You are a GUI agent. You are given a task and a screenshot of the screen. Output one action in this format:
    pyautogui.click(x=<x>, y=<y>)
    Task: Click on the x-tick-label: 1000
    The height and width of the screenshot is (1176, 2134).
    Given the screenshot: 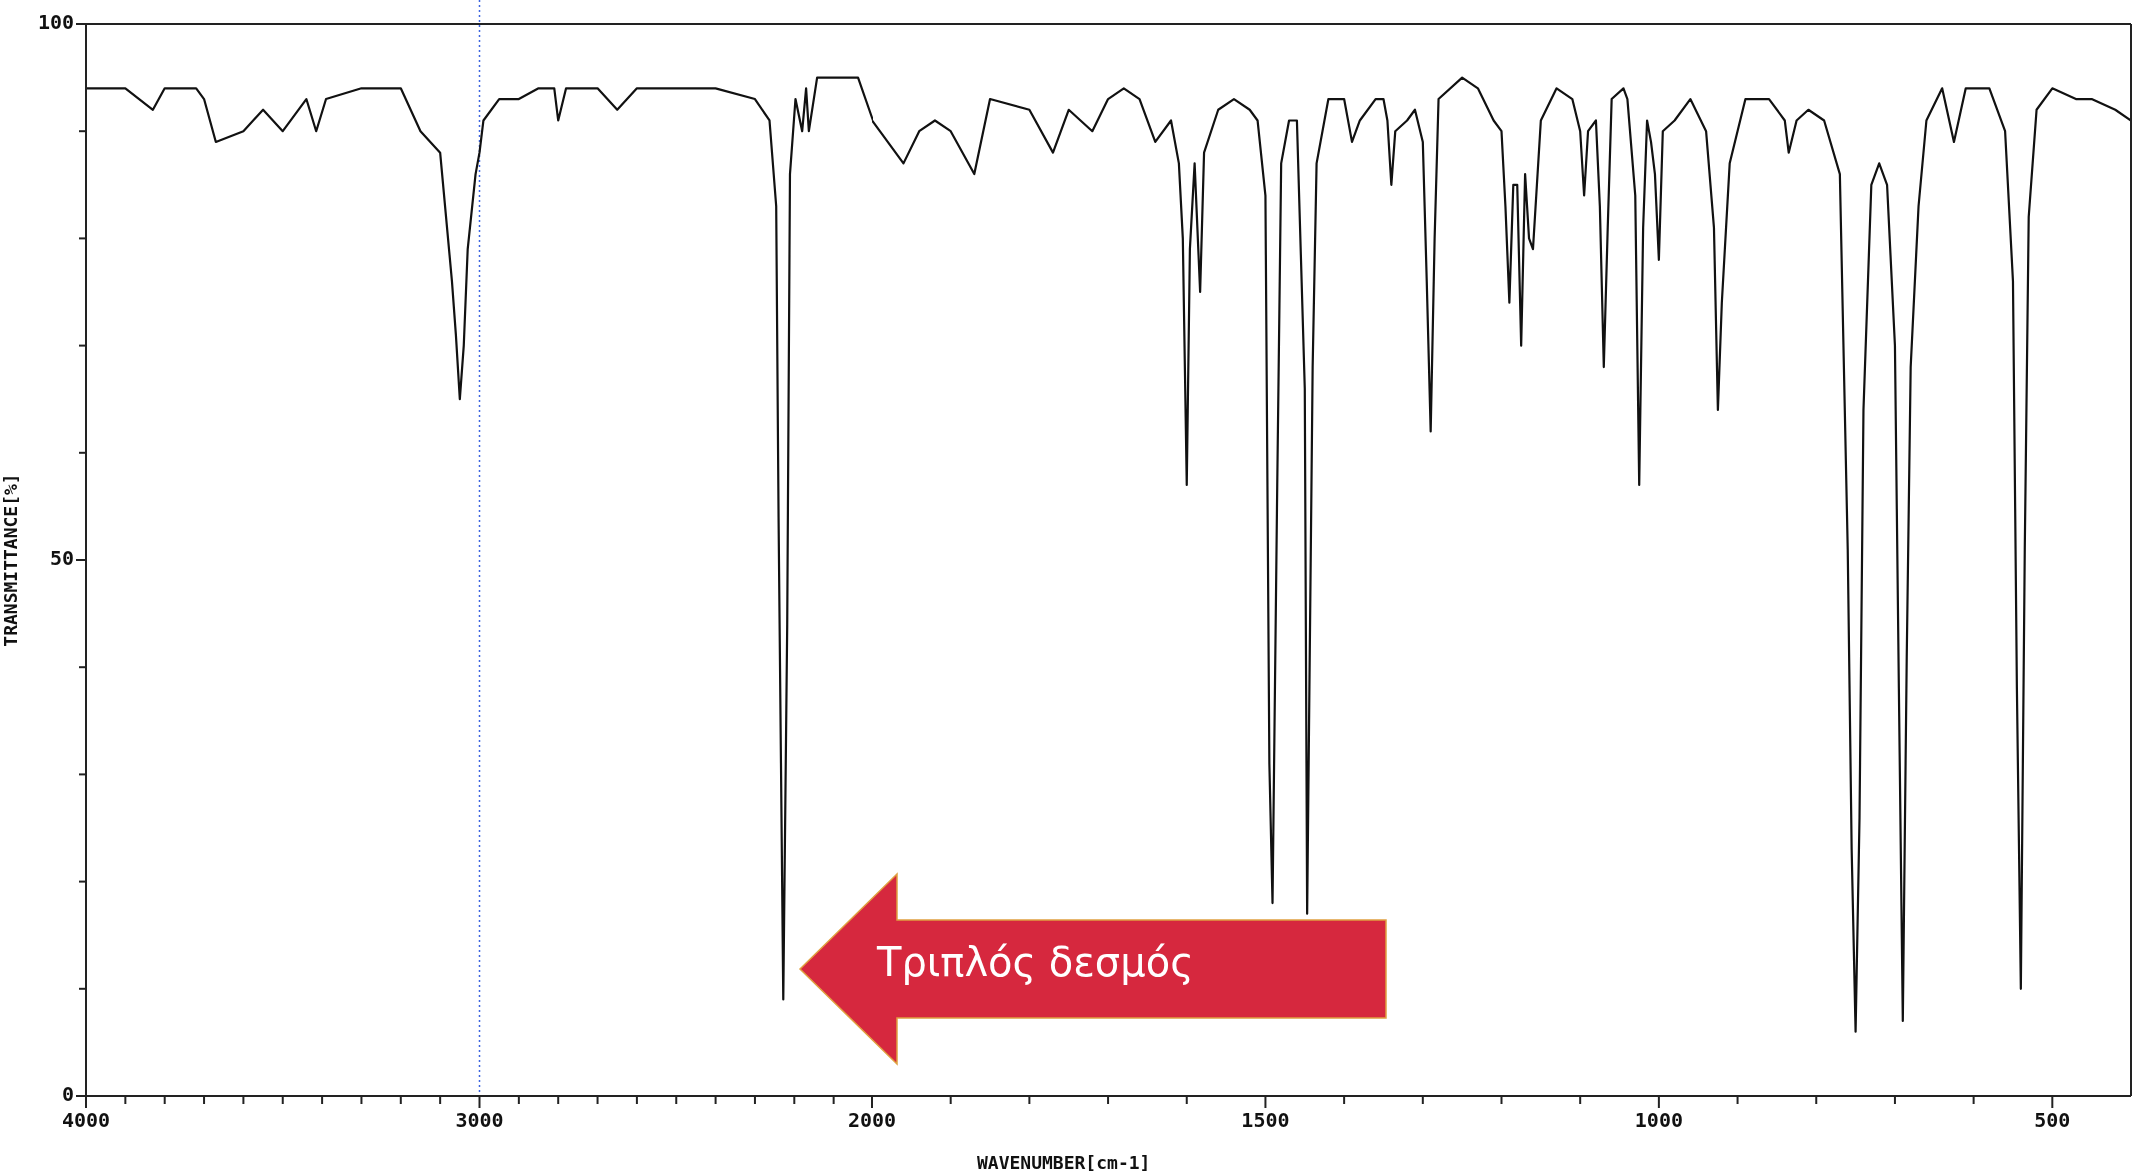 What is the action you would take?
    pyautogui.click(x=1658, y=1120)
    